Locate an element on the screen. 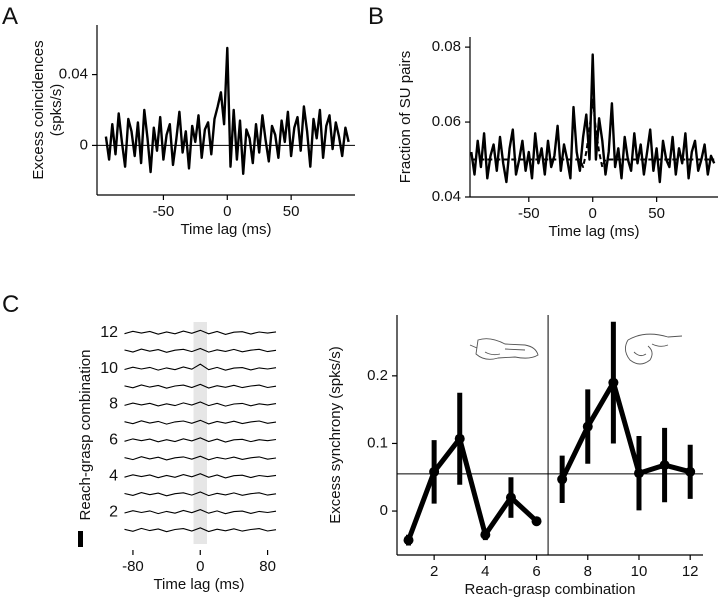  y-tick-label: 10 is located at coordinates (109, 368).